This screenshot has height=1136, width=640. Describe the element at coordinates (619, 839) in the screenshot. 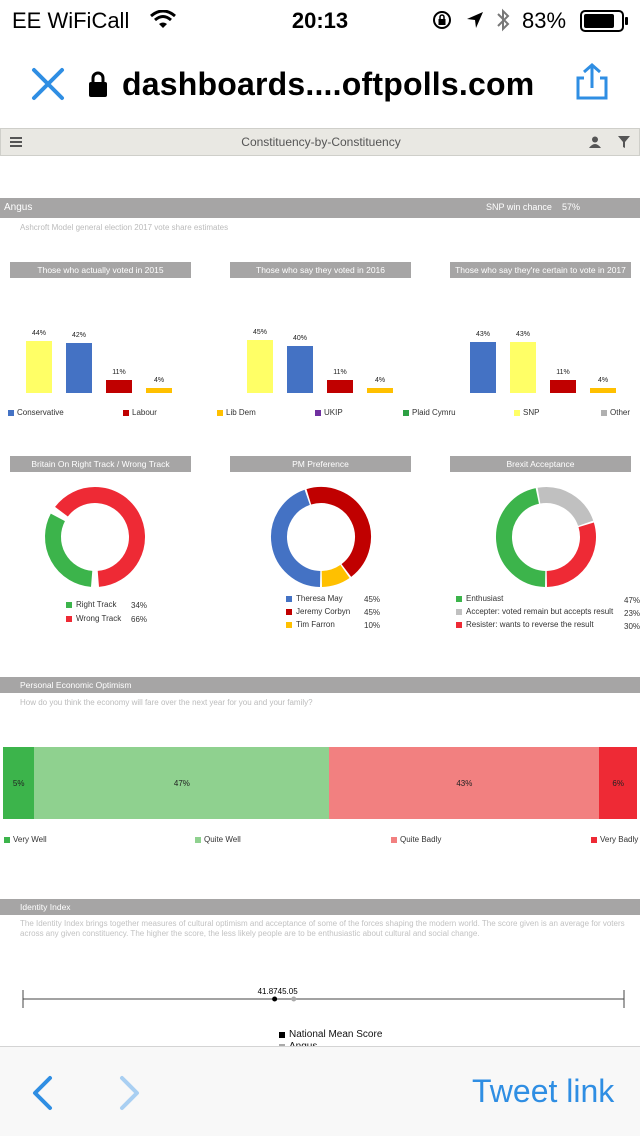

I see `legend-very-badly: Very Badly` at that location.